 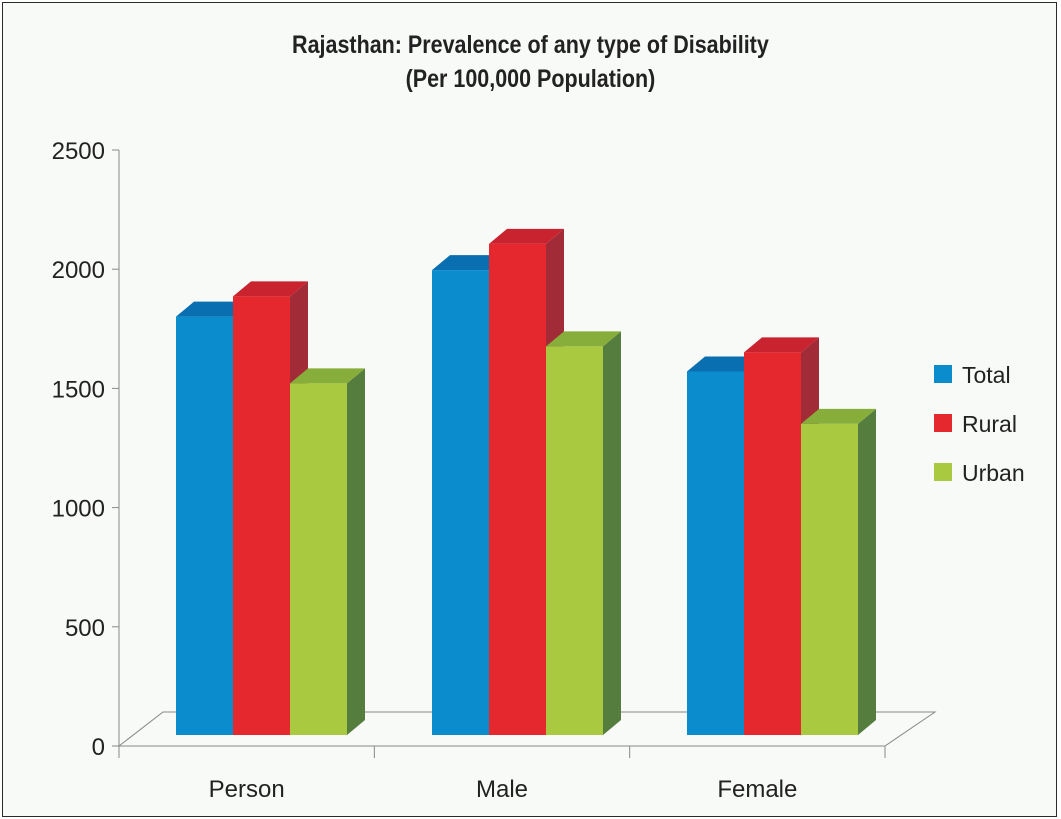 I want to click on y-tick-label: 1500, so click(x=78, y=389).